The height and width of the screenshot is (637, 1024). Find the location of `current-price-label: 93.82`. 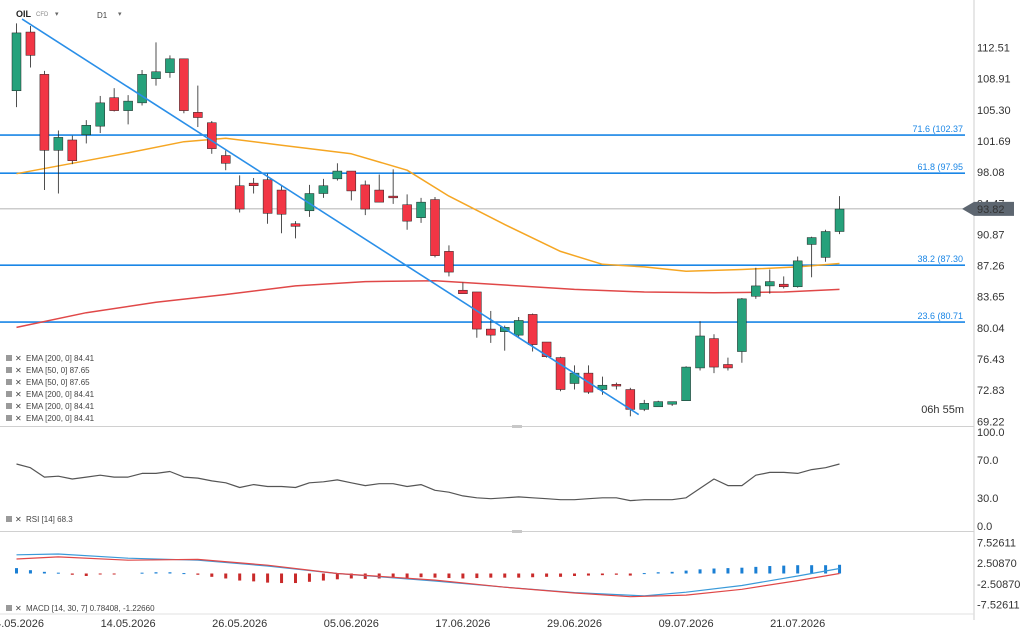

current-price-label: 93.82 is located at coordinates (991, 210).